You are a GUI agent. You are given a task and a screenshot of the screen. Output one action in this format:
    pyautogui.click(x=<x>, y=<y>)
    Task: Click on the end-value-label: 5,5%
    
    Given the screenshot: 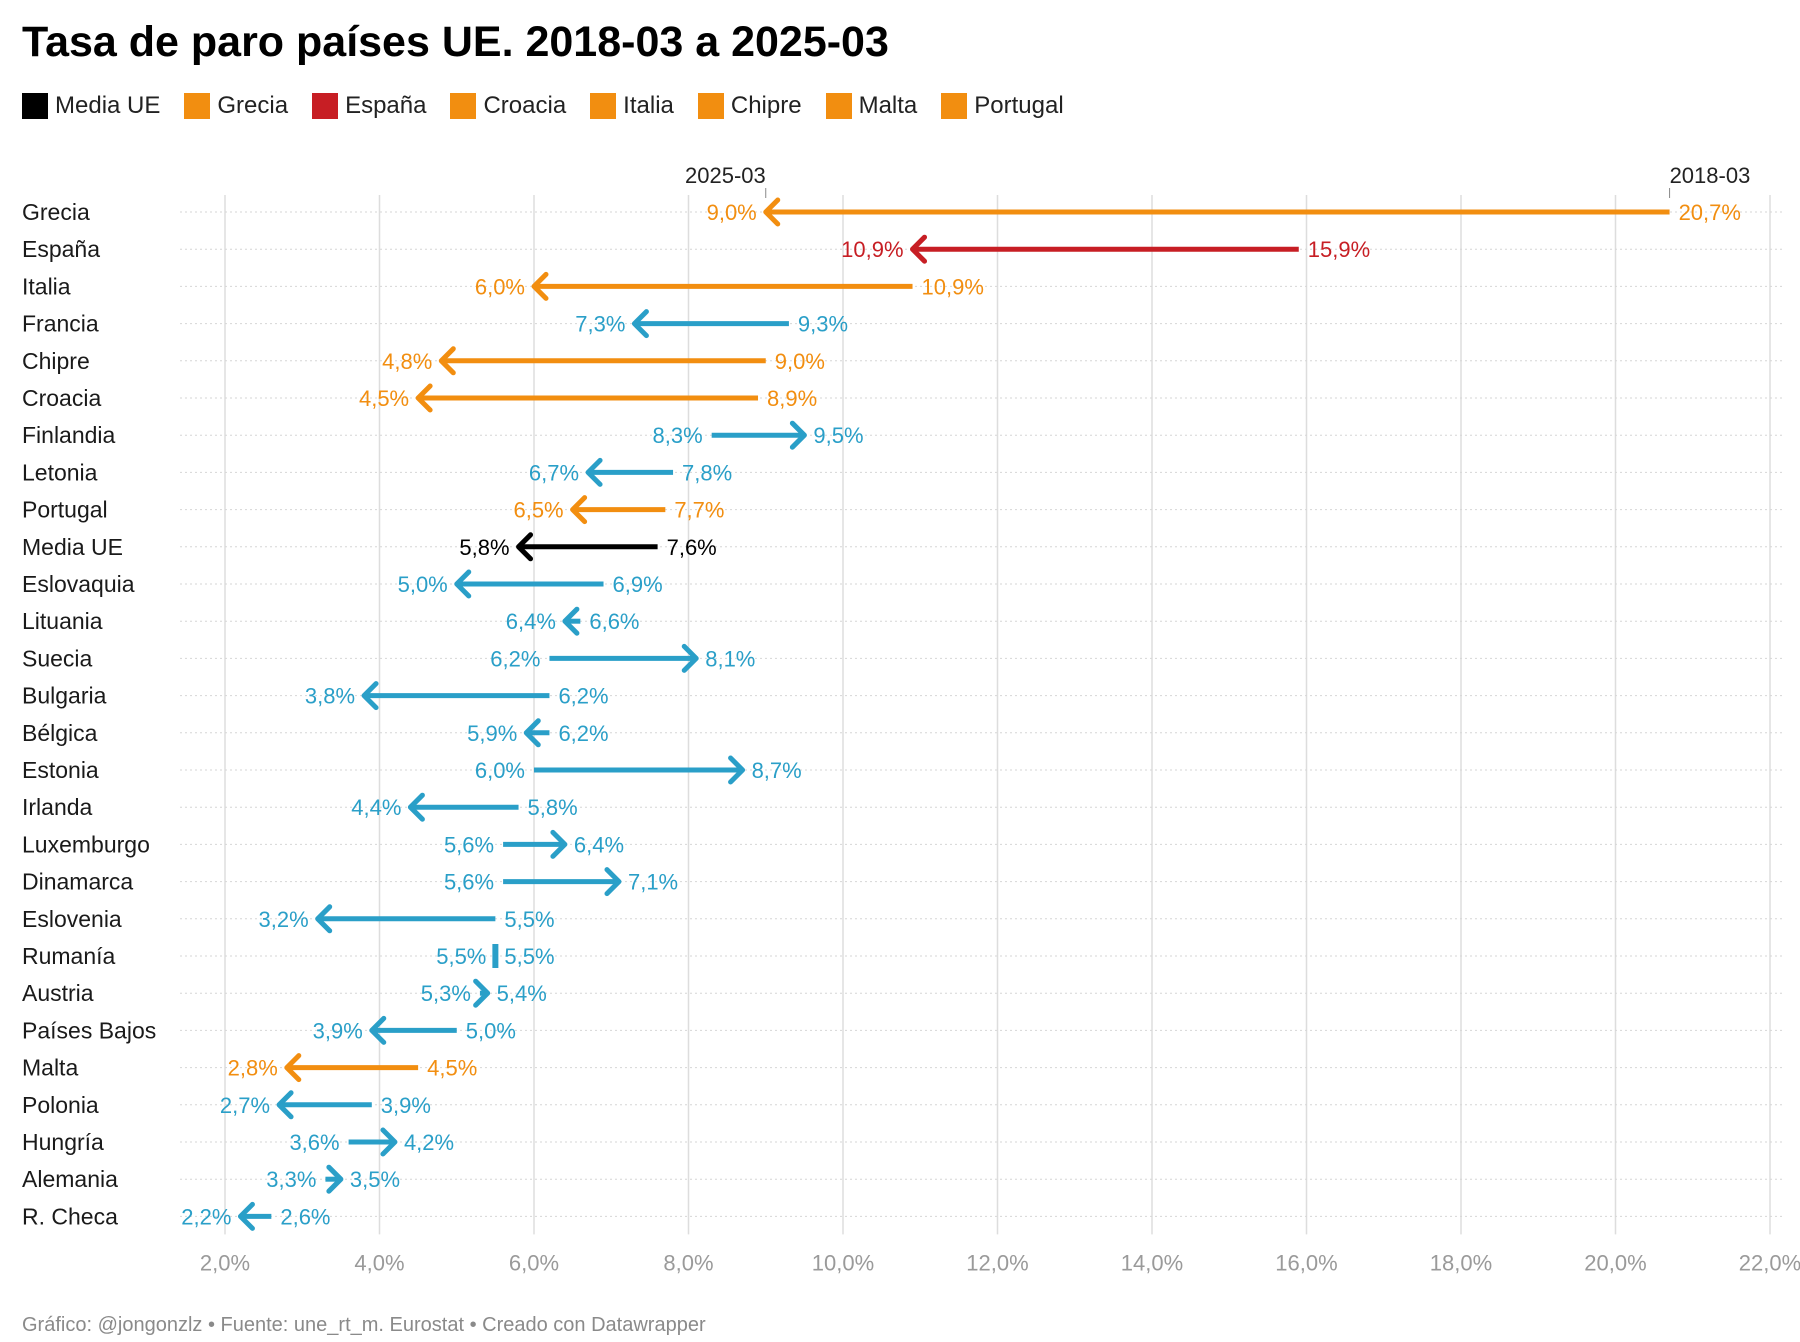 What is the action you would take?
    pyautogui.click(x=461, y=956)
    